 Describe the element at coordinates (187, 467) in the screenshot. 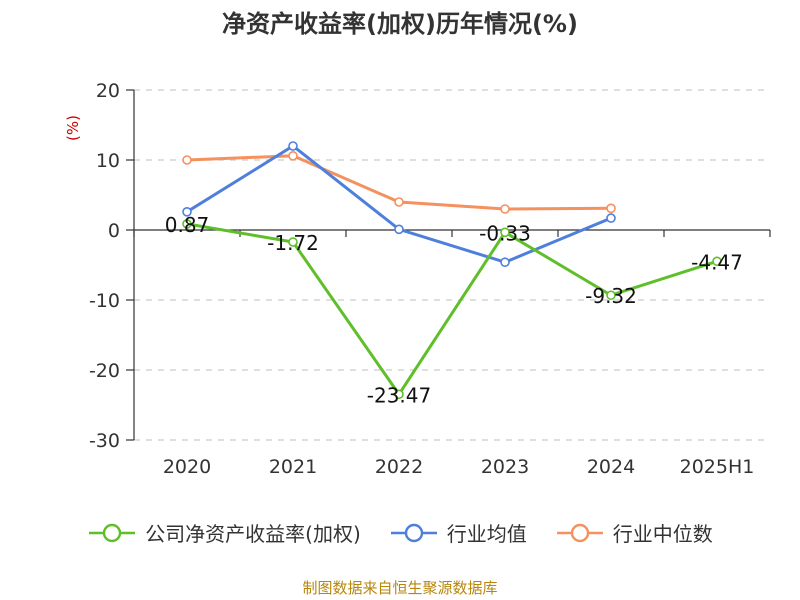

I see `x-tick-label: 2020` at that location.